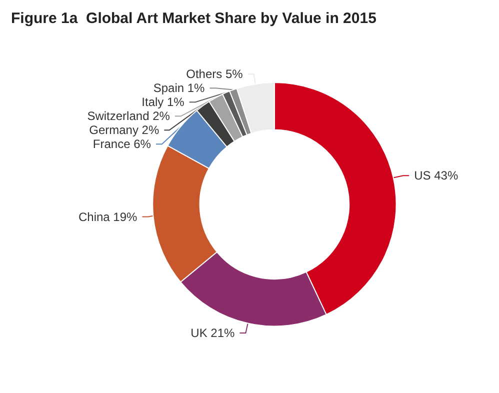 This screenshot has width=499, height=393. What do you see at coordinates (163, 102) in the screenshot?
I see `slice-label: Italy 1%` at bounding box center [163, 102].